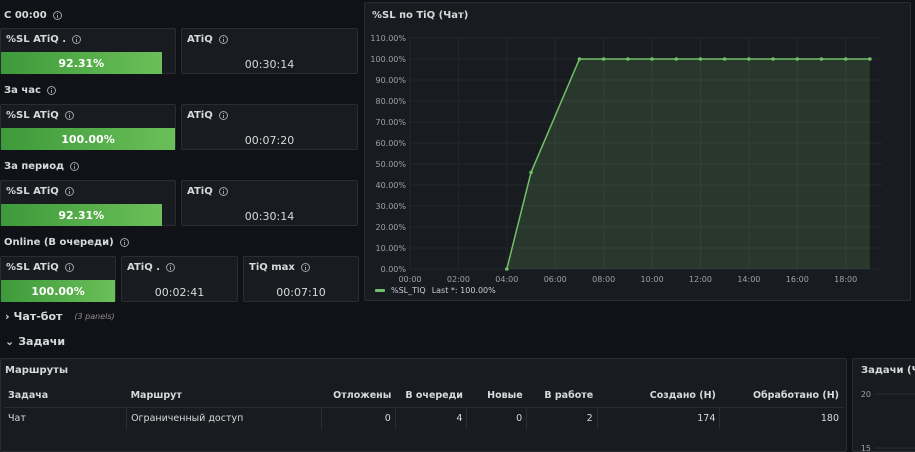 Image resolution: width=915 pixels, height=452 pixels. What do you see at coordinates (866, 394) in the screenshot?
I see `tasks-y-tick: 20` at bounding box center [866, 394].